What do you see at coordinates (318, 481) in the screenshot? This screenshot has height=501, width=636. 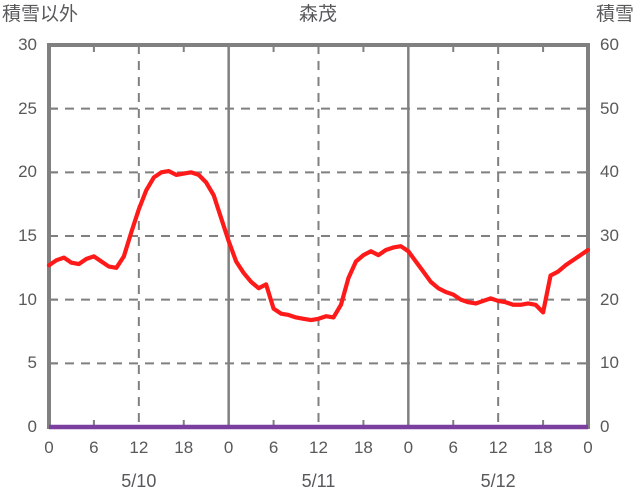 I see `day-label-1: 5/11` at bounding box center [318, 481].